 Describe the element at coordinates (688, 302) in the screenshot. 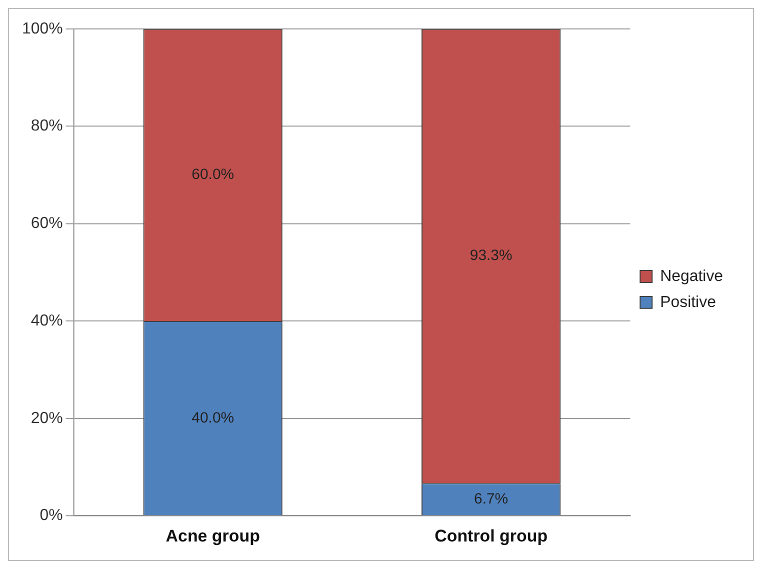

I see `legend-label: Positive` at that location.